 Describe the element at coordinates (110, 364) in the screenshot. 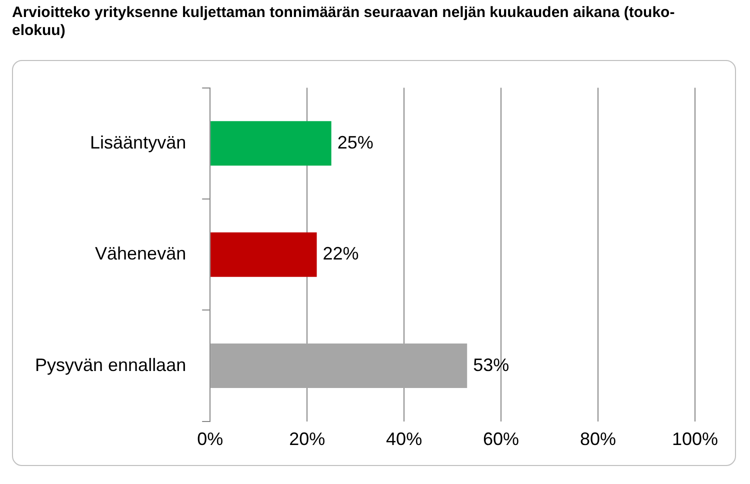

I see `y-tick-label: Pysyvän ennallaan` at that location.